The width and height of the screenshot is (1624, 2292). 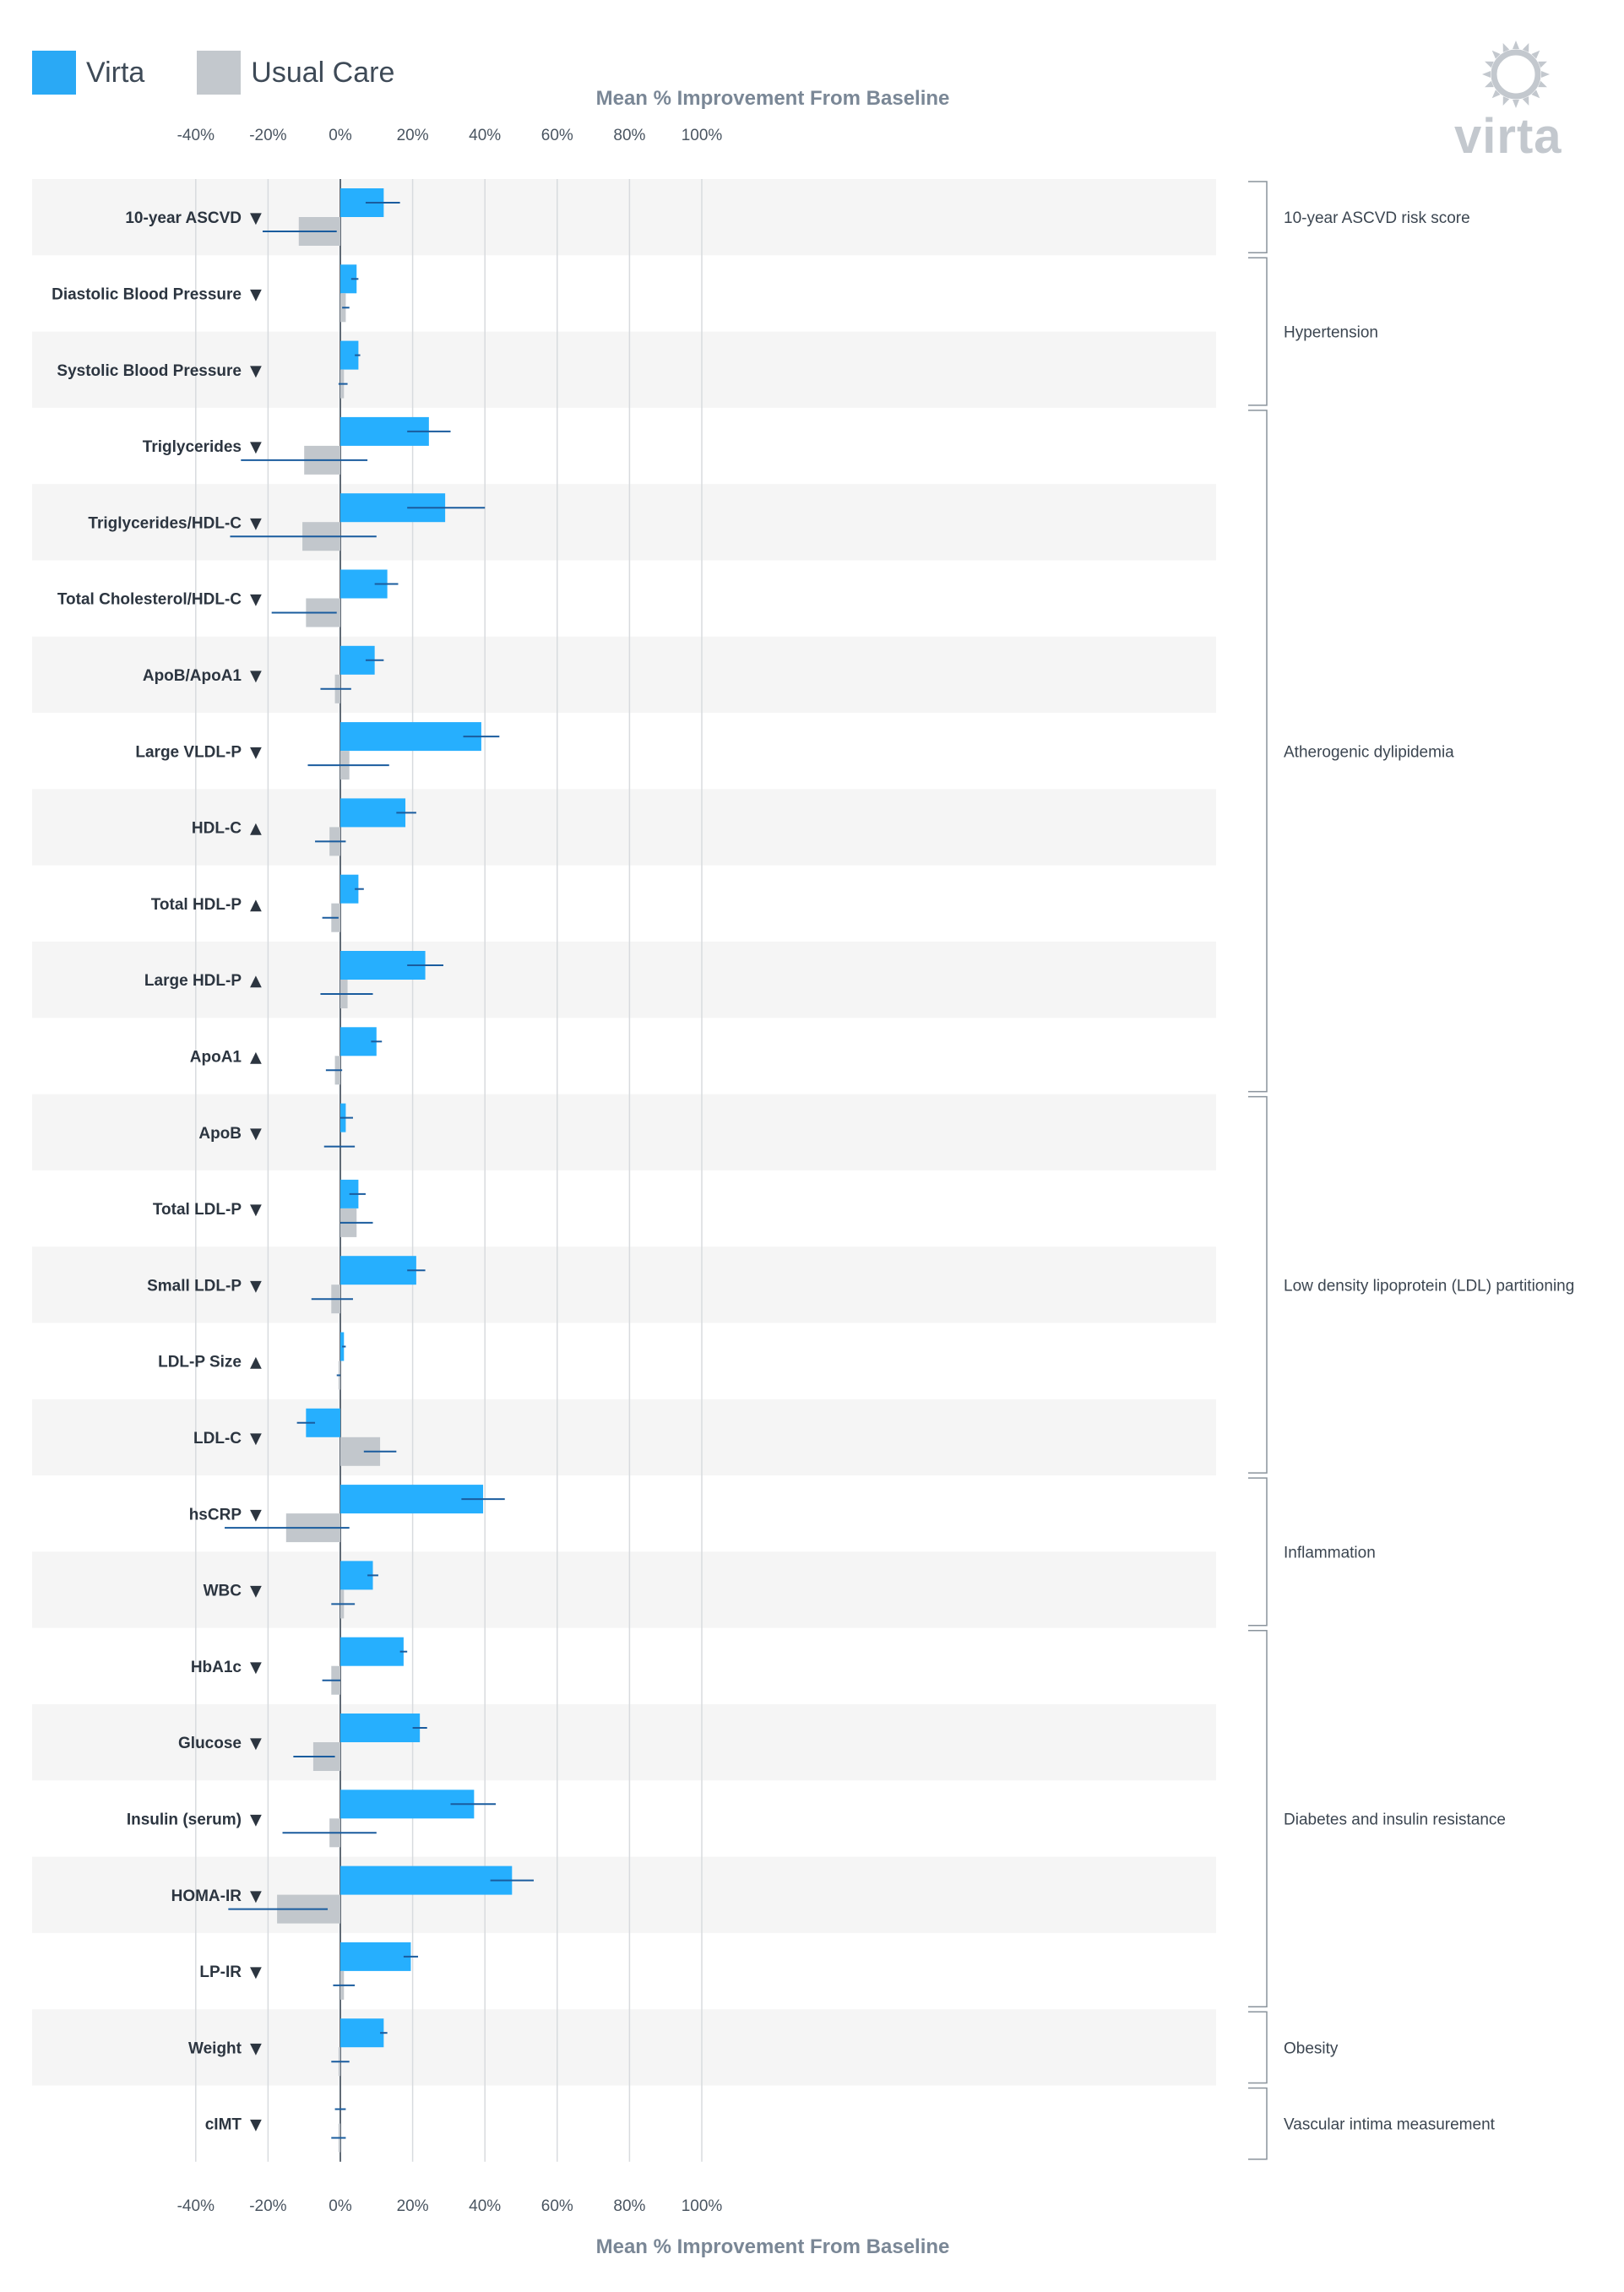 What do you see at coordinates (206, 1896) in the screenshot?
I see `category-label: HOMA-IR` at bounding box center [206, 1896].